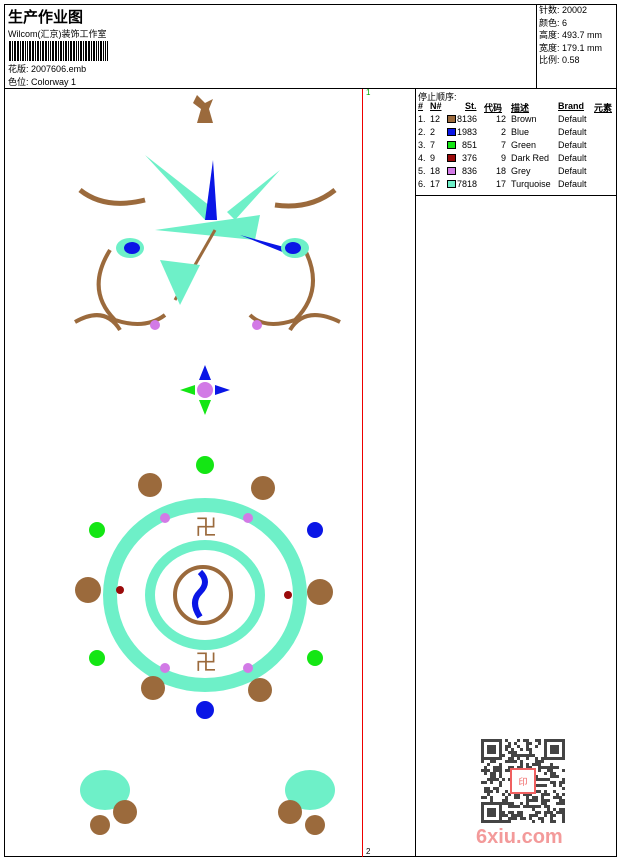  Describe the element at coordinates (502, 171) in the screenshot. I see `table-row: 5. 18 836 18 Grey Default` at that location.